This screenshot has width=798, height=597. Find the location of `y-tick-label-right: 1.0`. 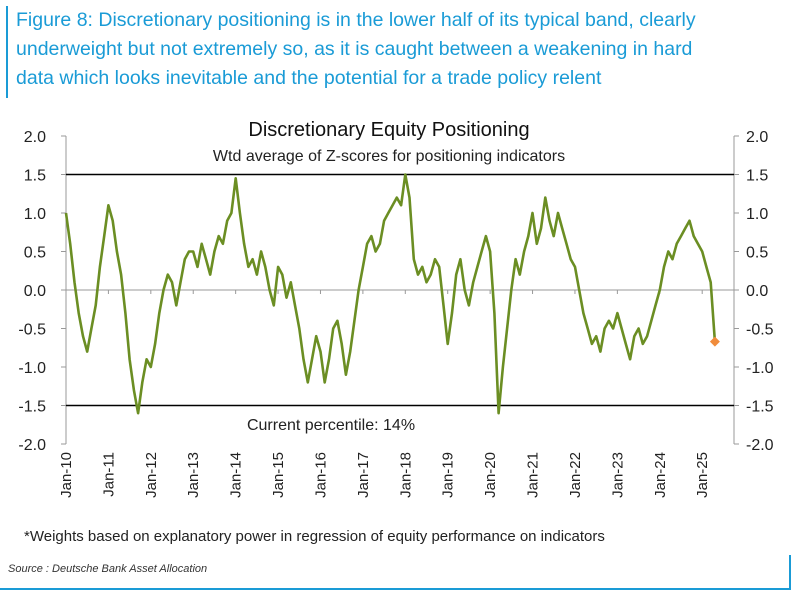

y-tick-label-right: 1.0 is located at coordinates (757, 214).